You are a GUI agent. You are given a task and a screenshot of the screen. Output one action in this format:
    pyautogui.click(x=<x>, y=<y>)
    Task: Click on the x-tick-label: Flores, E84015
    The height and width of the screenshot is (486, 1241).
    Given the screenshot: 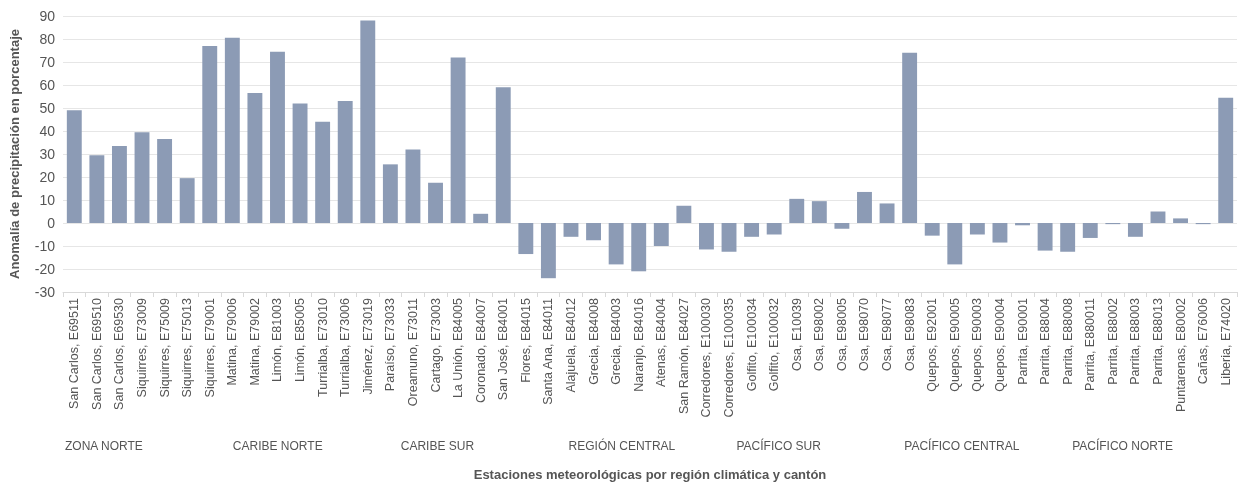 What is the action you would take?
    pyautogui.click(x=525, y=340)
    